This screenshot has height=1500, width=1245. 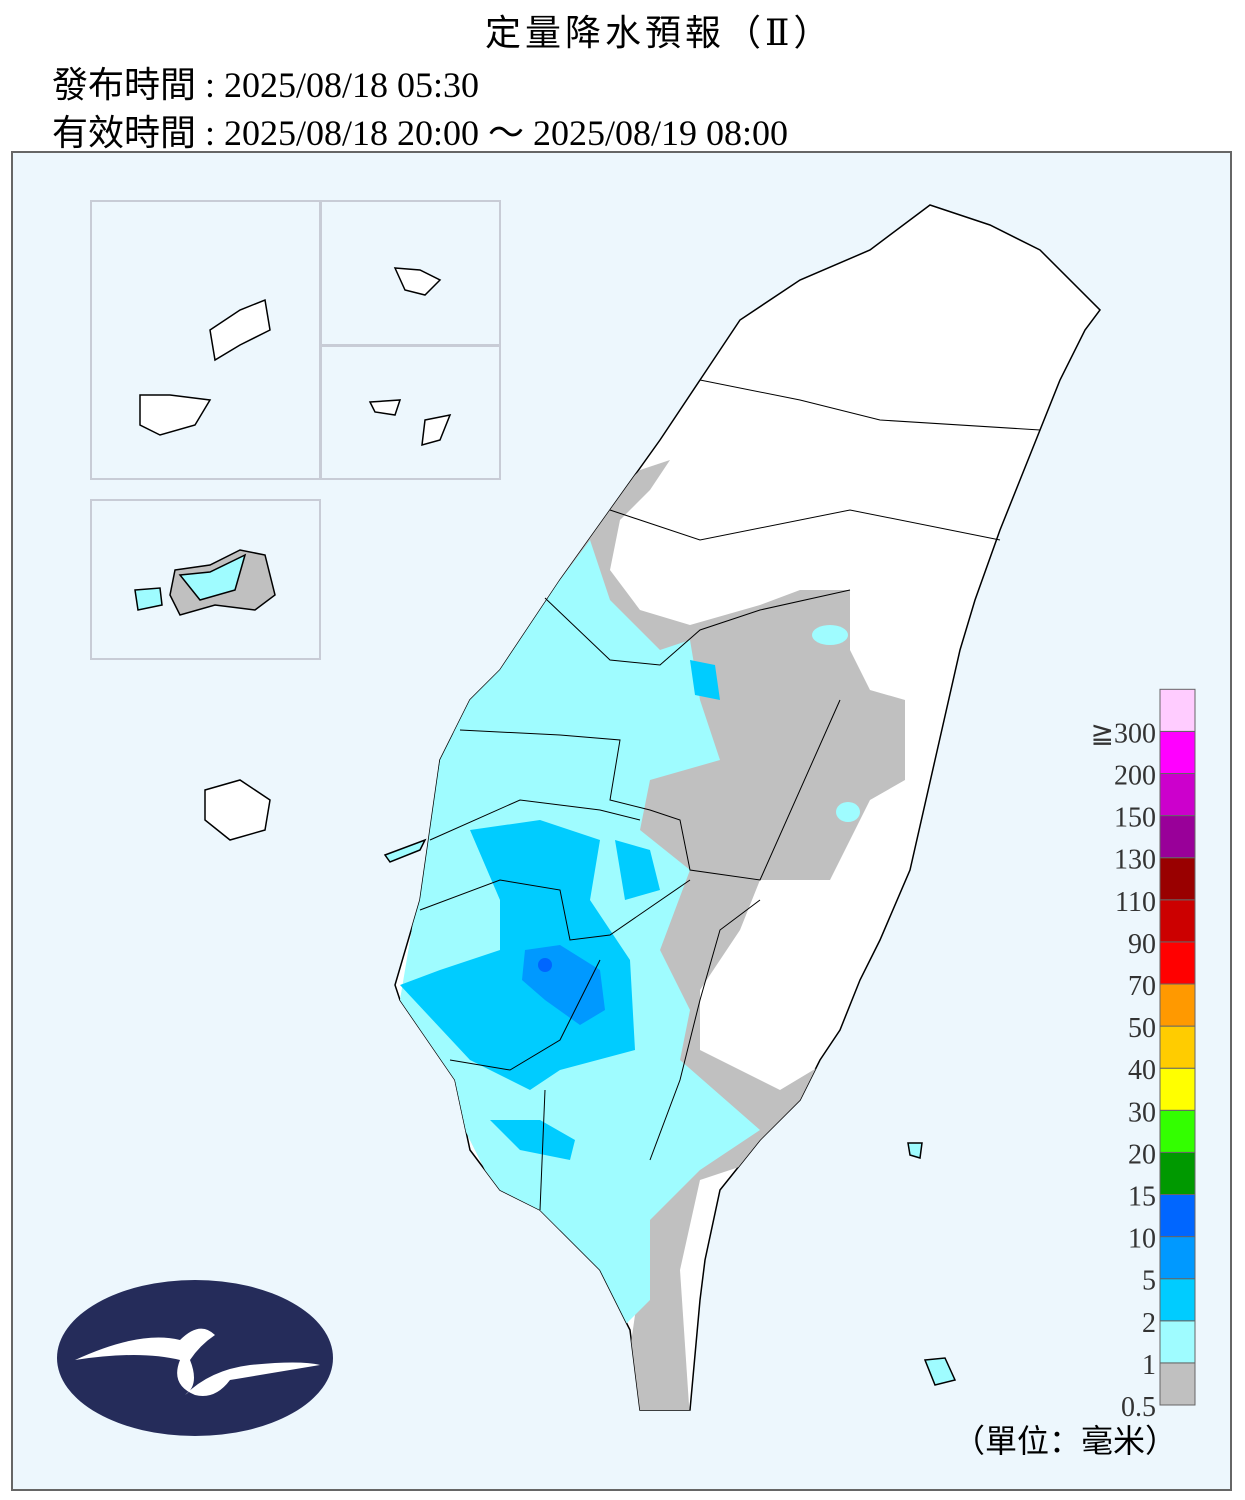 I want to click on insets, so click(x=295, y=430).